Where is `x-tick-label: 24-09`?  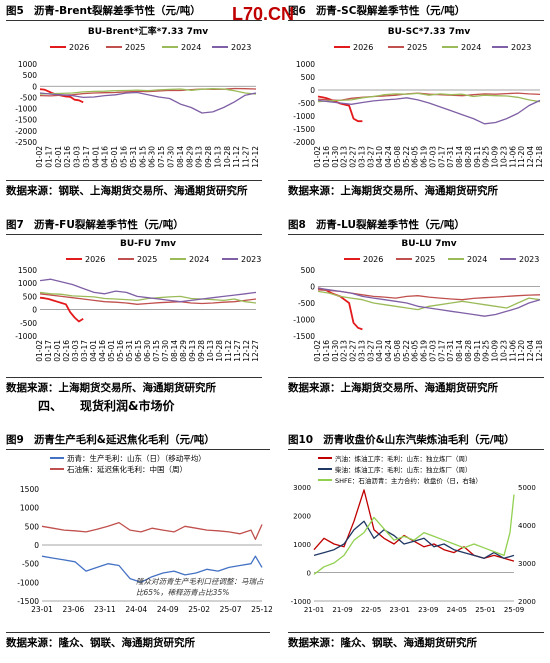 x-tick-label: 24-09 is located at coordinates (168, 609).